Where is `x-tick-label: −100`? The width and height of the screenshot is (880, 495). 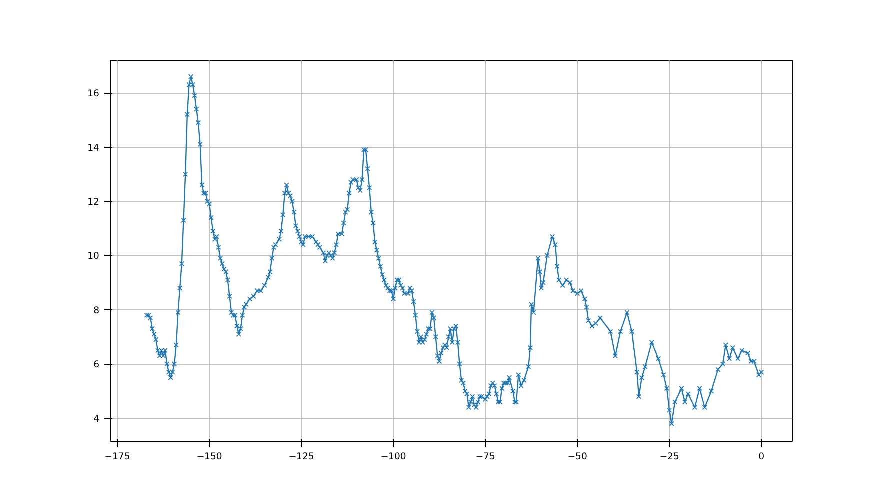
x-tick-label: −100 is located at coordinates (393, 457).